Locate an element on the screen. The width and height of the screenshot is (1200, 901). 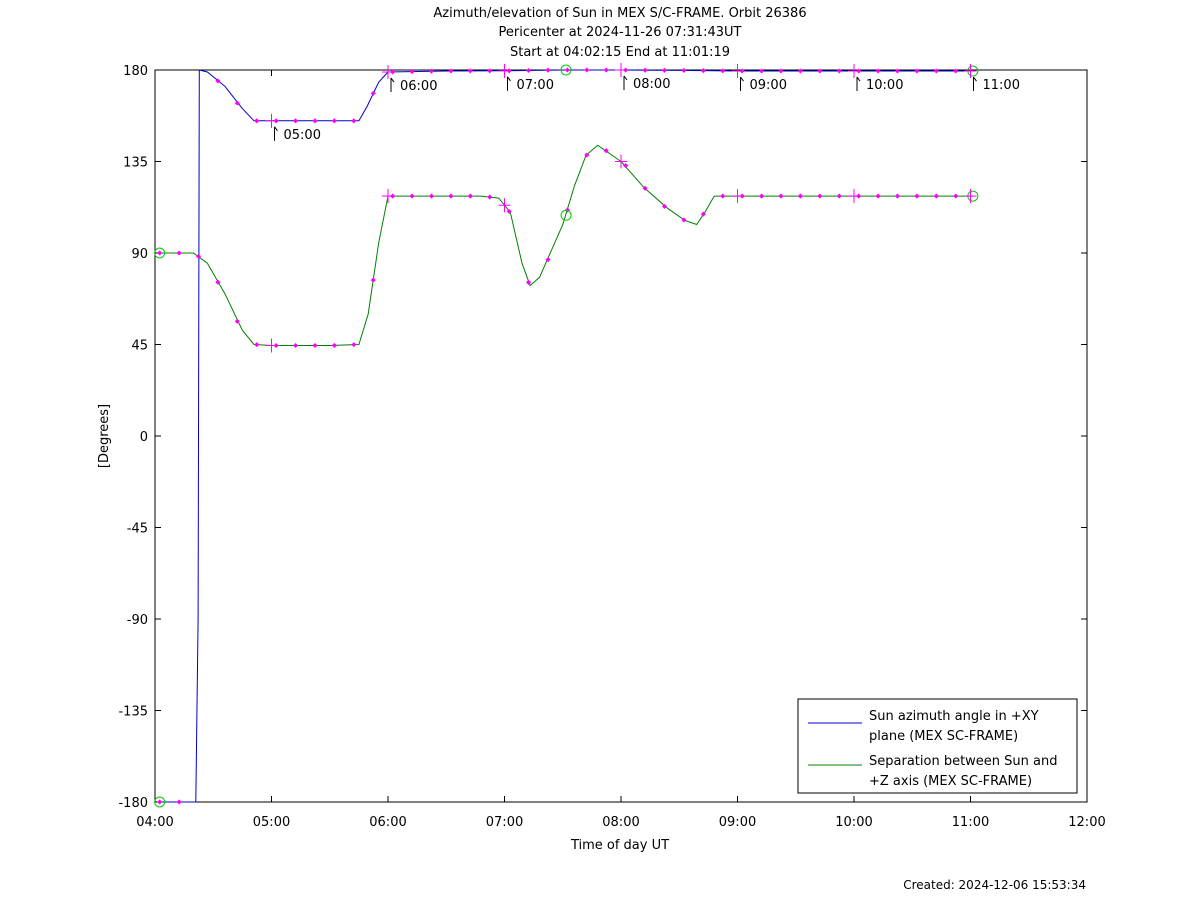
x-axis-label: Time of day UT is located at coordinates (619, 845).